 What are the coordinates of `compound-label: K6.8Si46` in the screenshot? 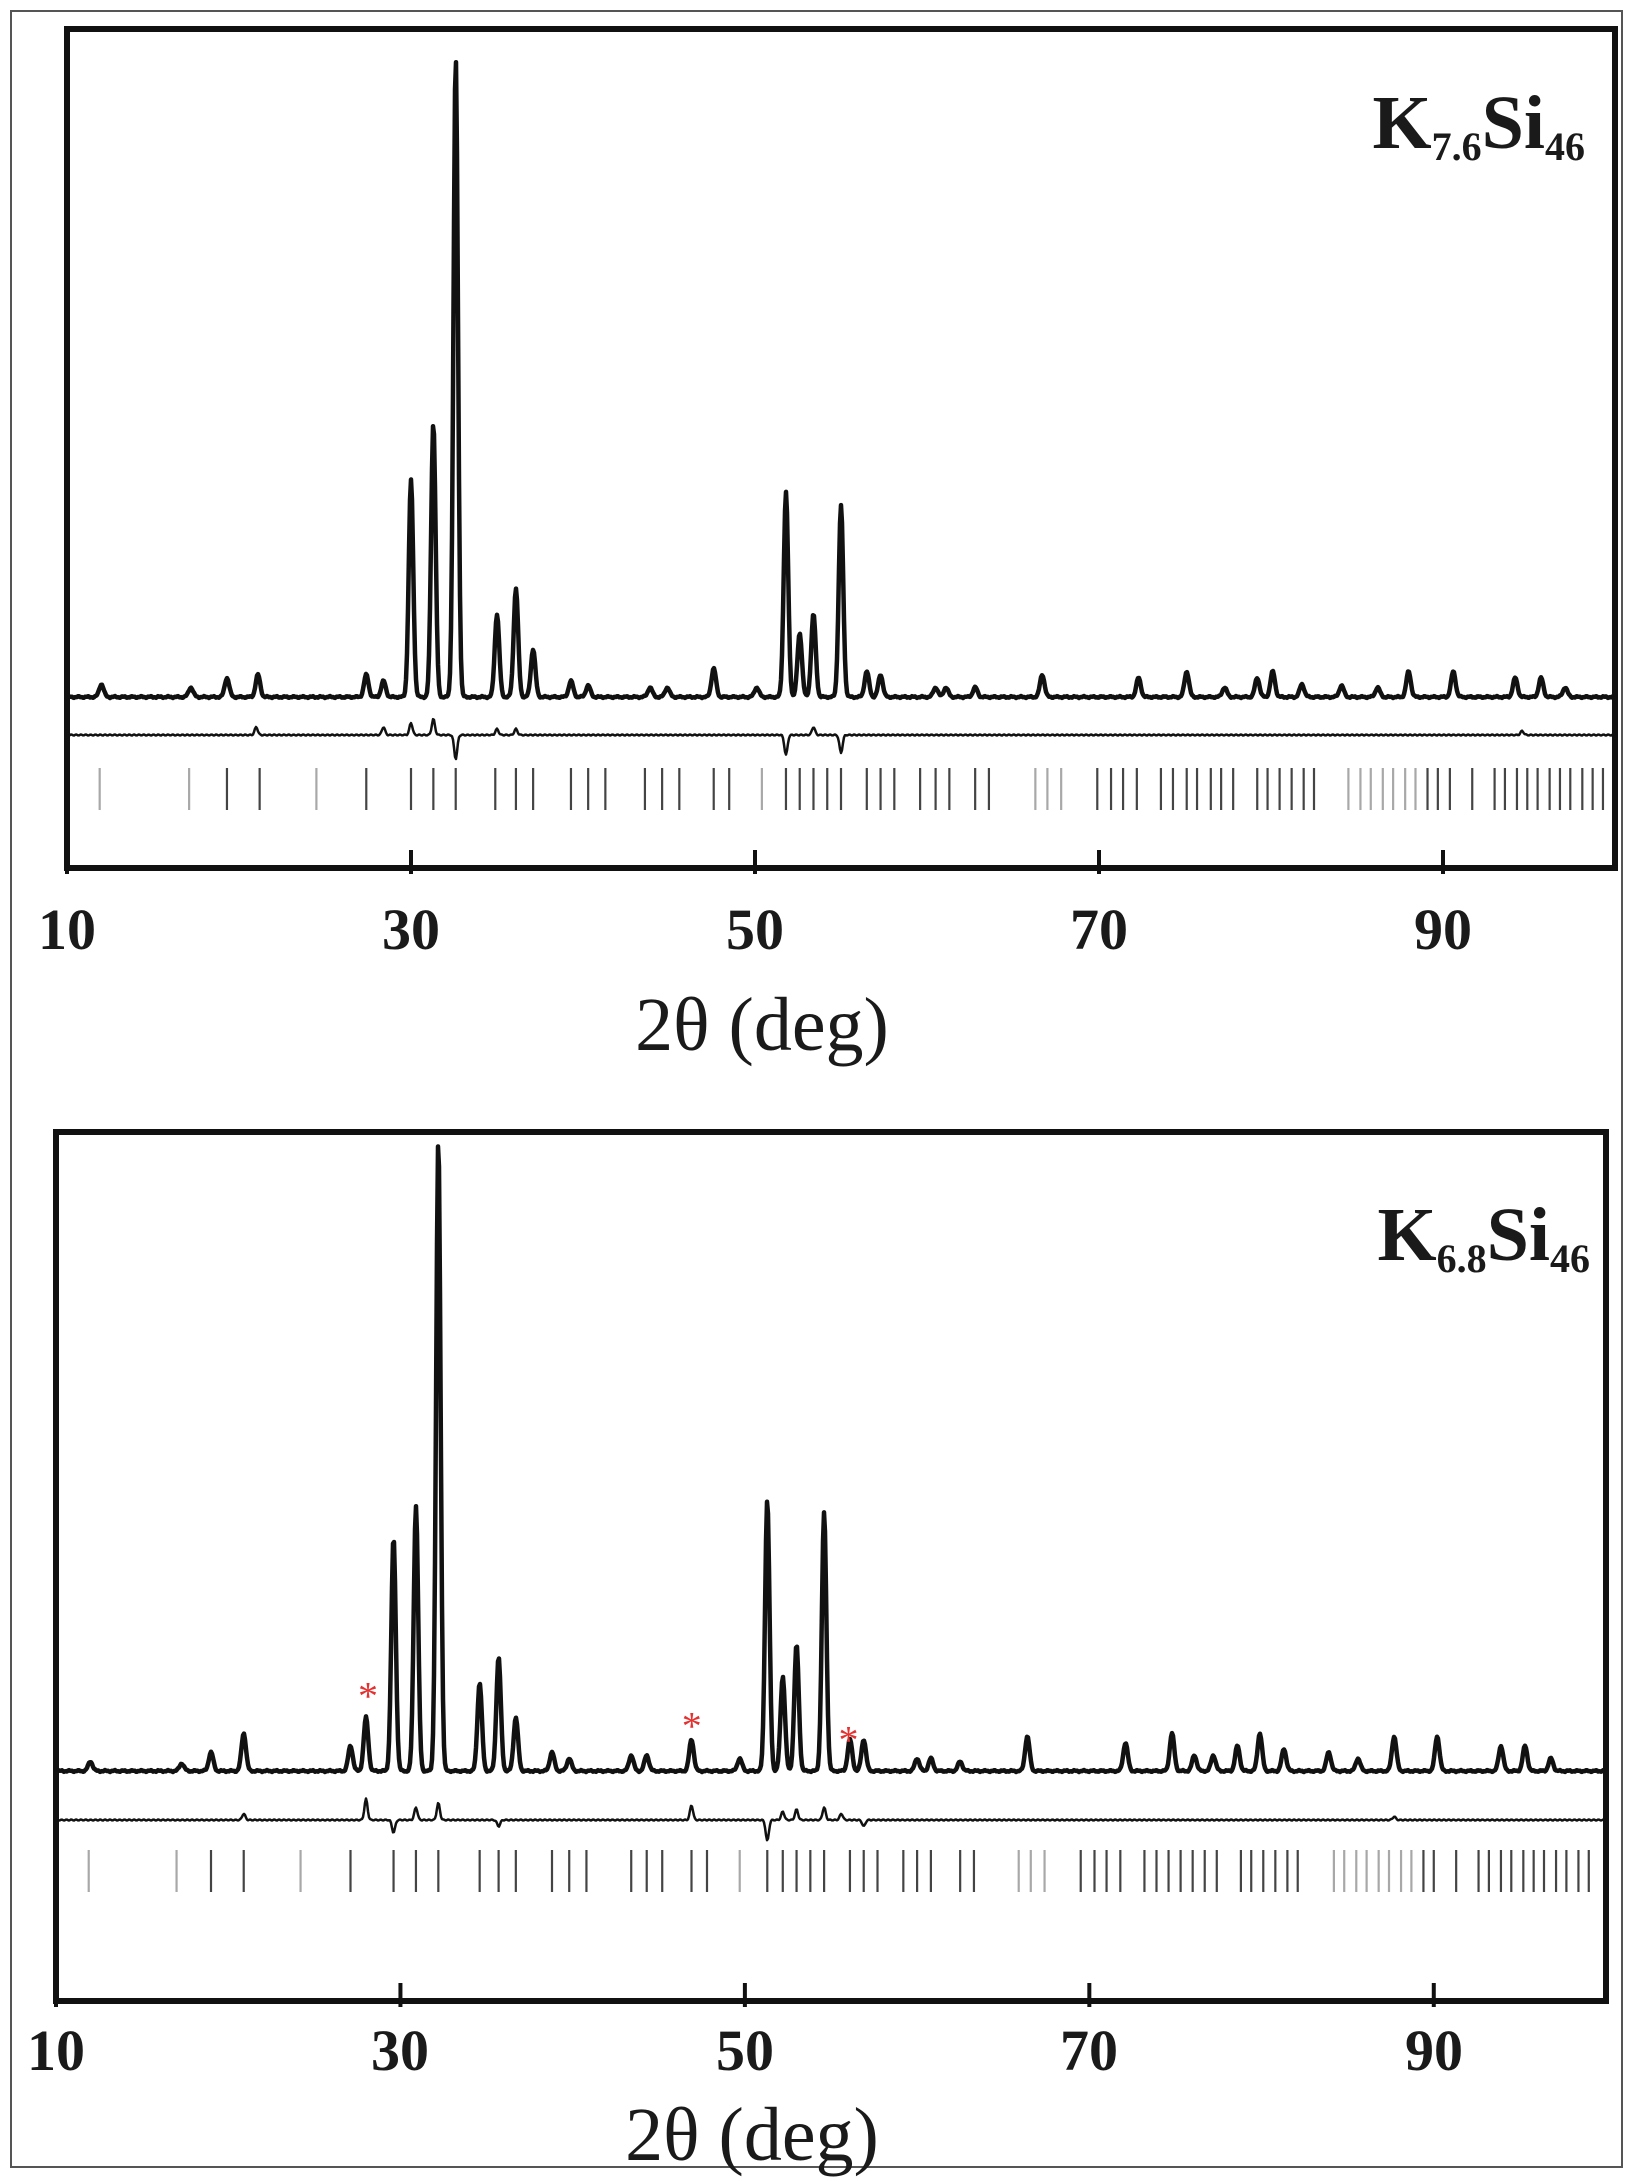 It's located at (1483, 1237).